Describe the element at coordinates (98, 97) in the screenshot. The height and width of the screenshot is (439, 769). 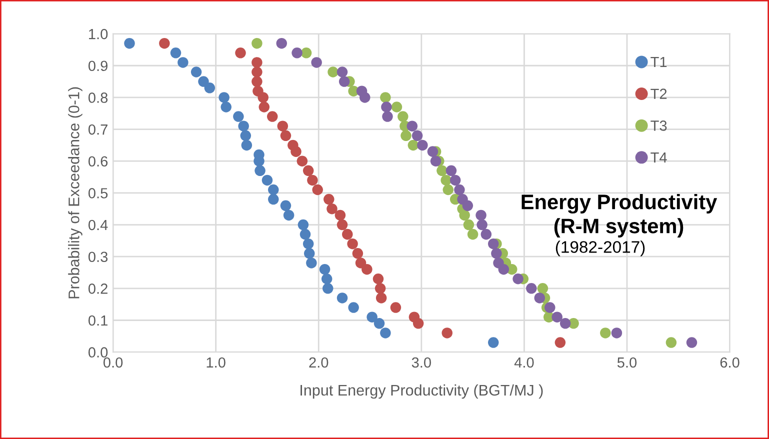
I see `y-tick-label: 0.8` at that location.